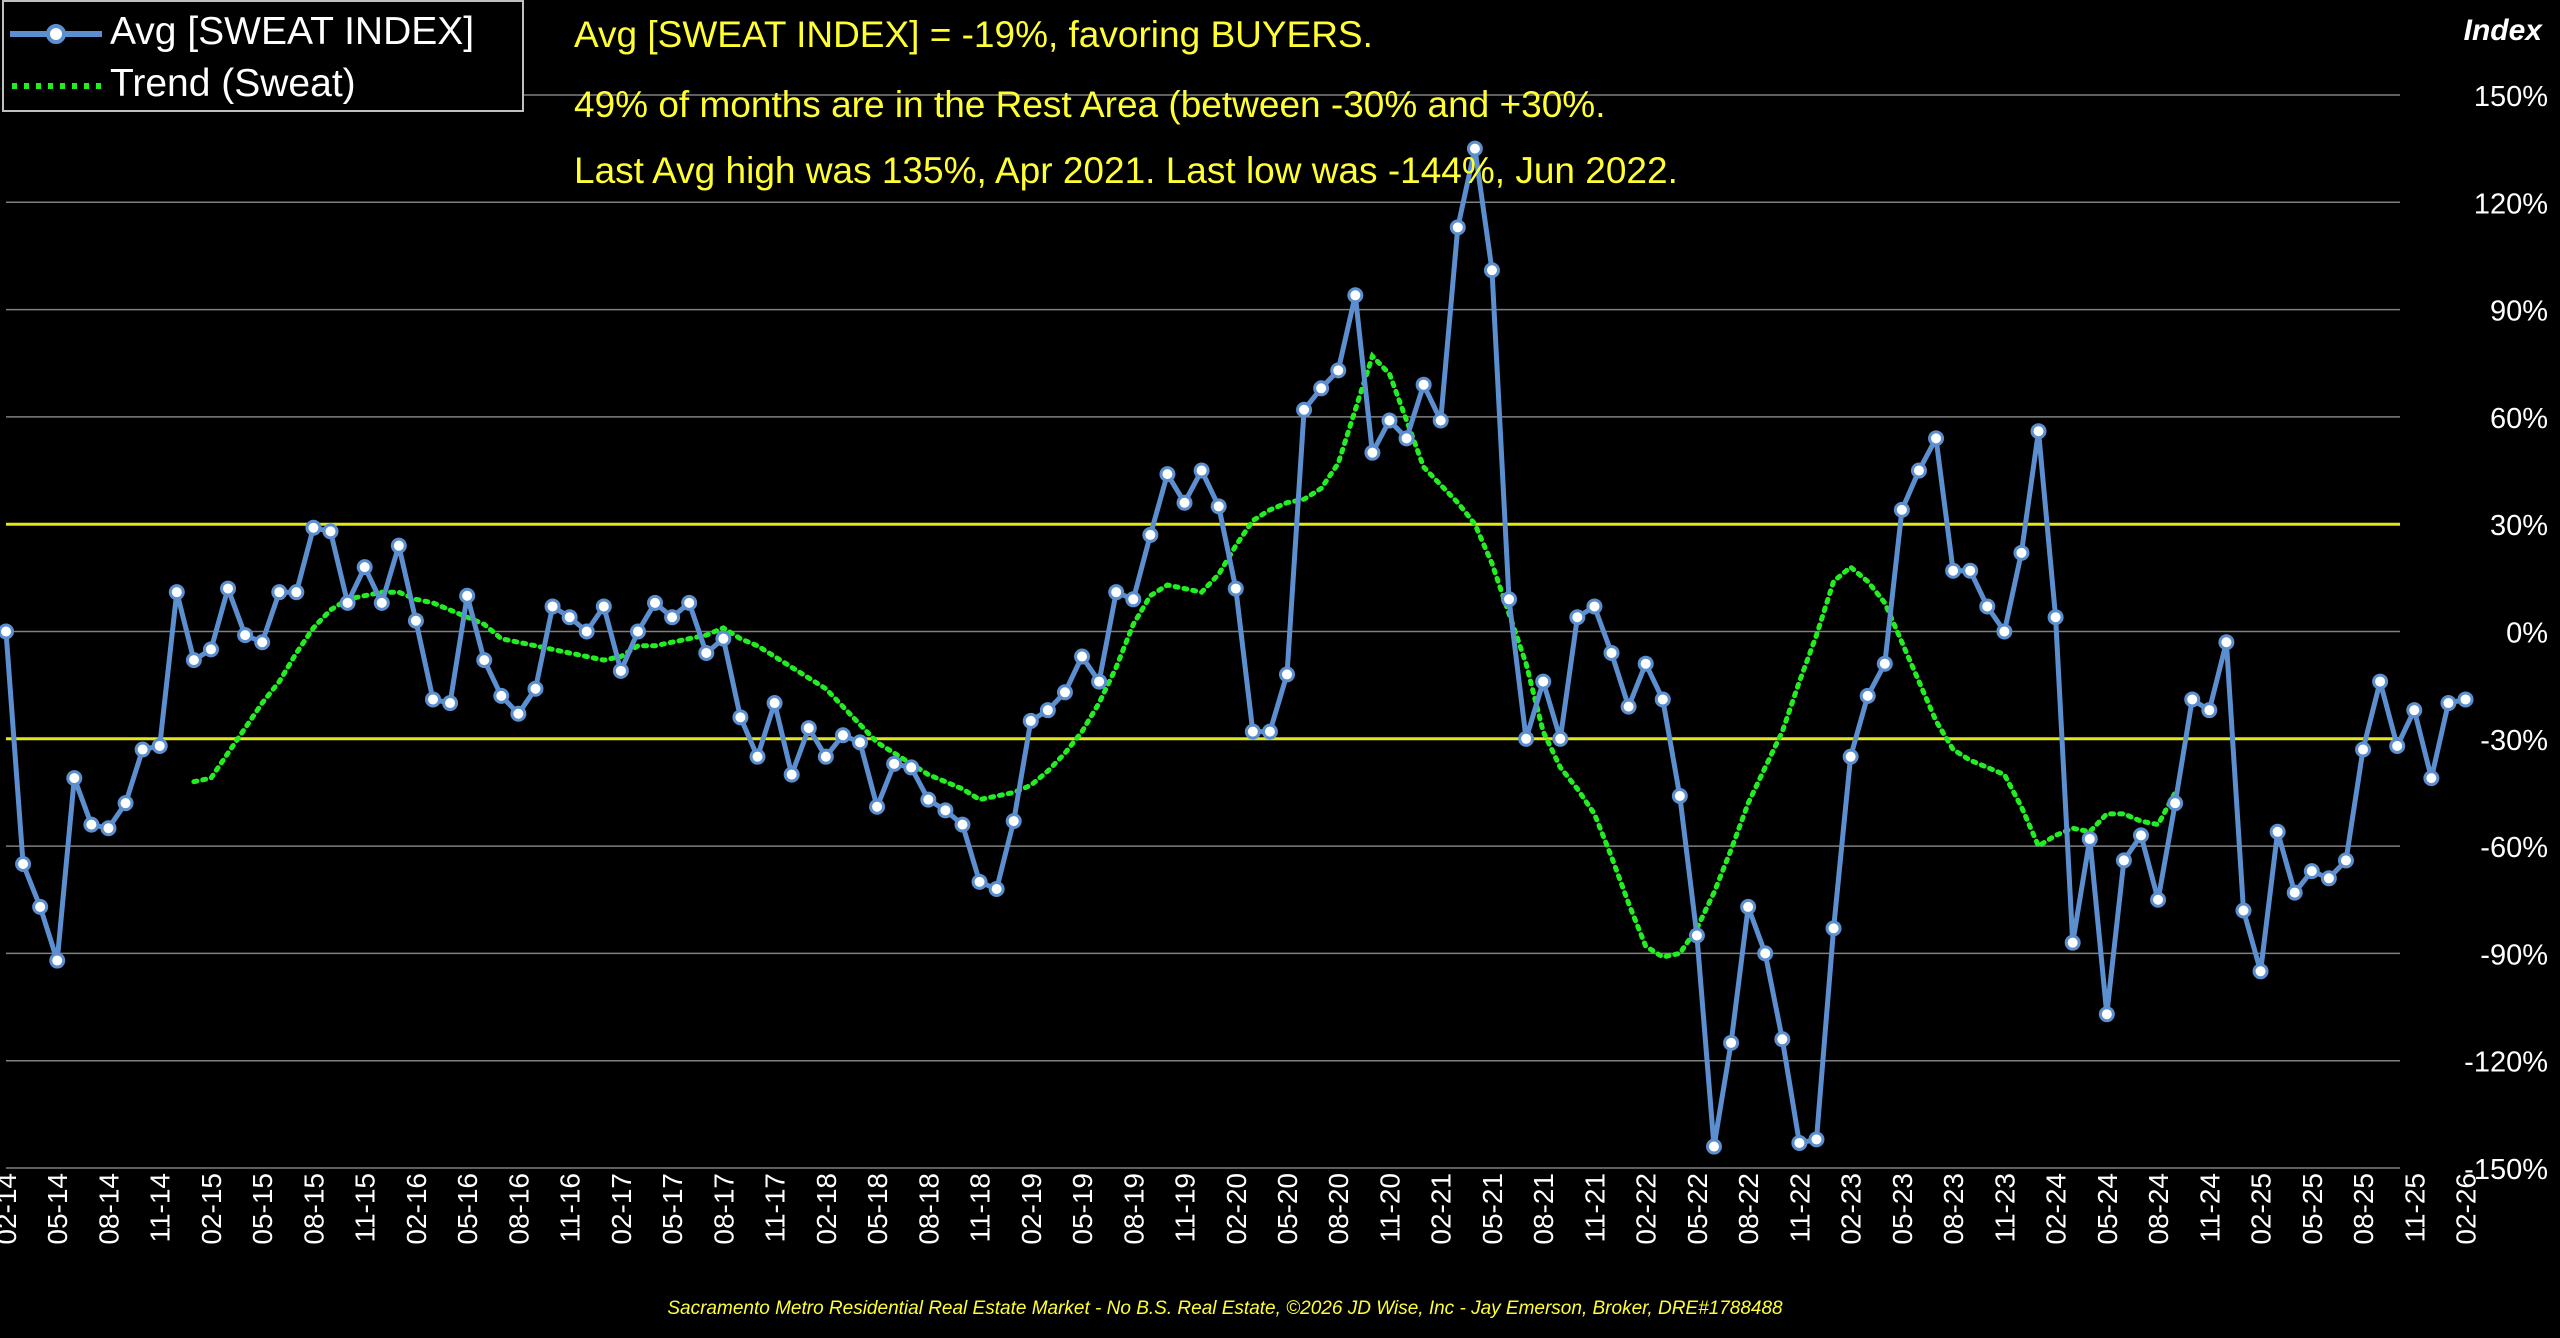 Image resolution: width=2560 pixels, height=1338 pixels. Describe the element at coordinates (1287, 1209) in the screenshot. I see `x-tick-label: 05-20` at that location.